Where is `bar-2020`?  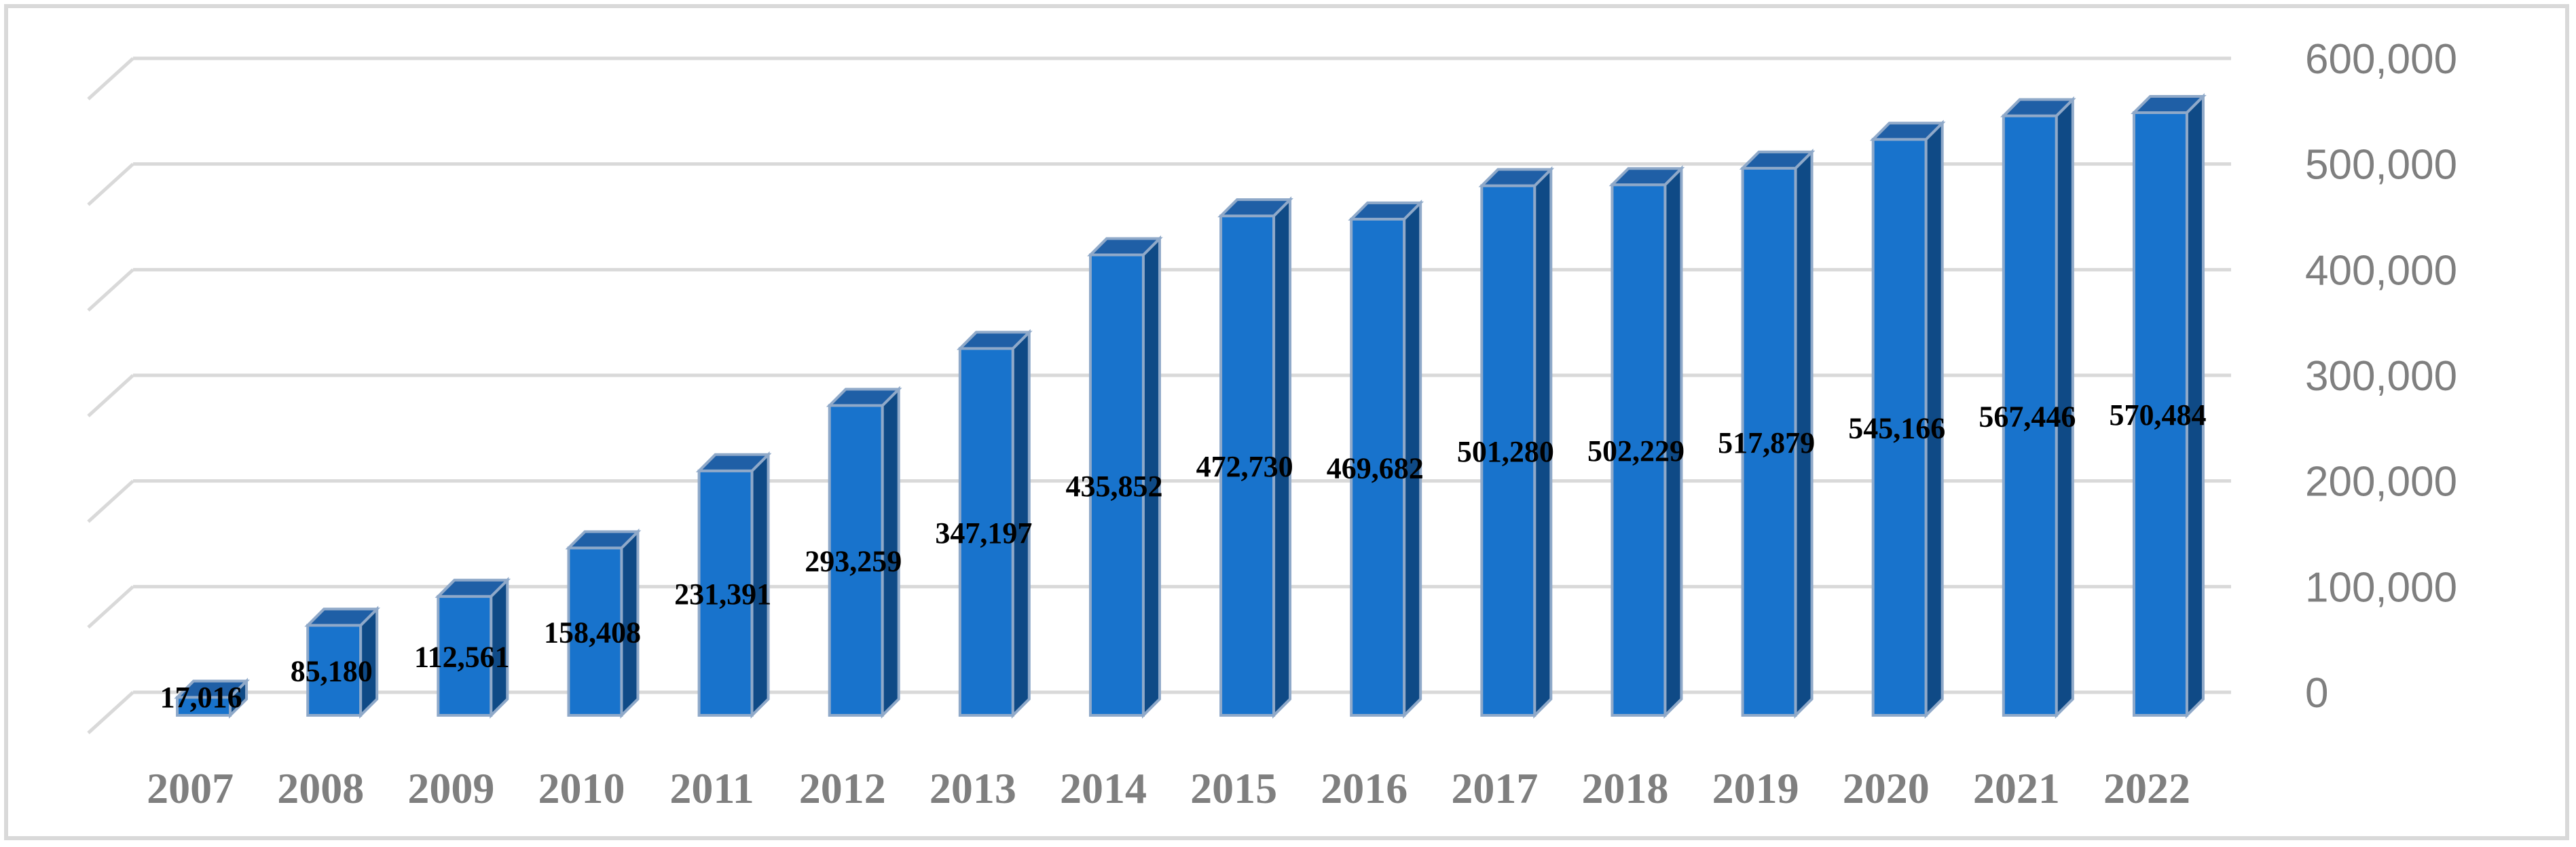 bar-2020 is located at coordinates (1907, 419).